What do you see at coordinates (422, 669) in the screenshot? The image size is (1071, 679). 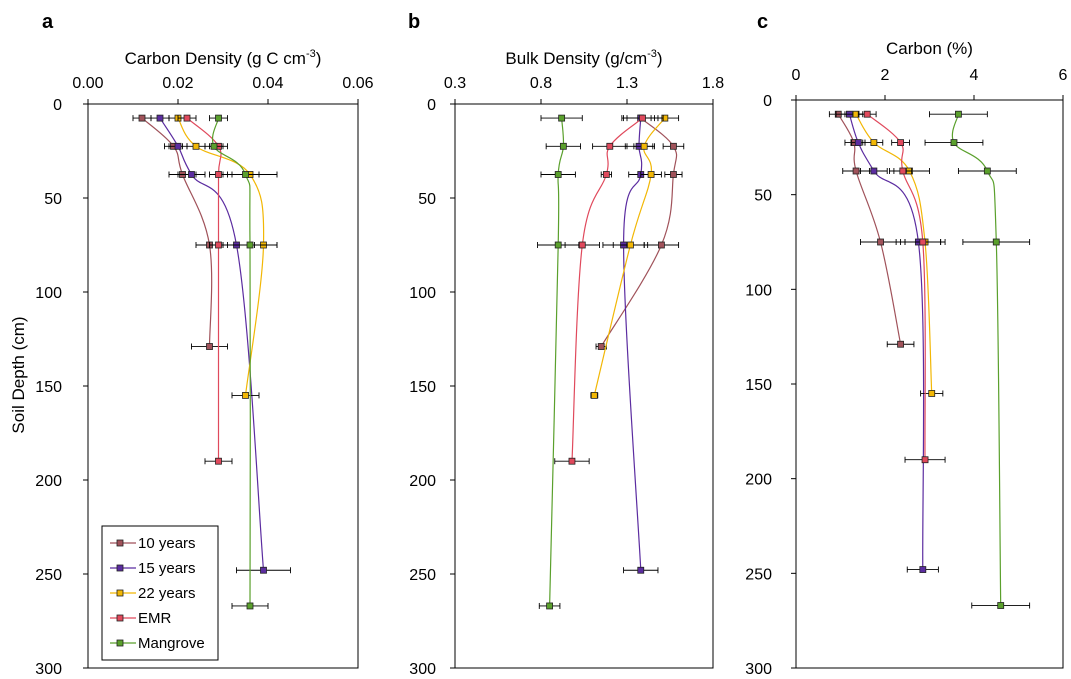 I see `y-tick-label-b: 300` at bounding box center [422, 669].